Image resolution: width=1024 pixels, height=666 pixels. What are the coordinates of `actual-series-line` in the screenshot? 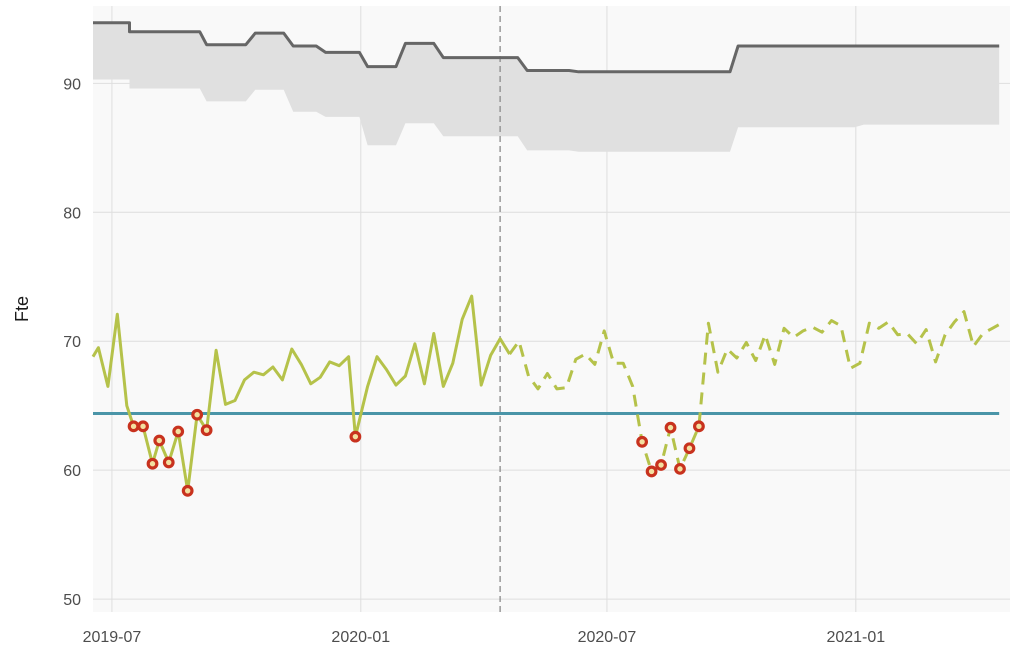 It's located at (301, 393).